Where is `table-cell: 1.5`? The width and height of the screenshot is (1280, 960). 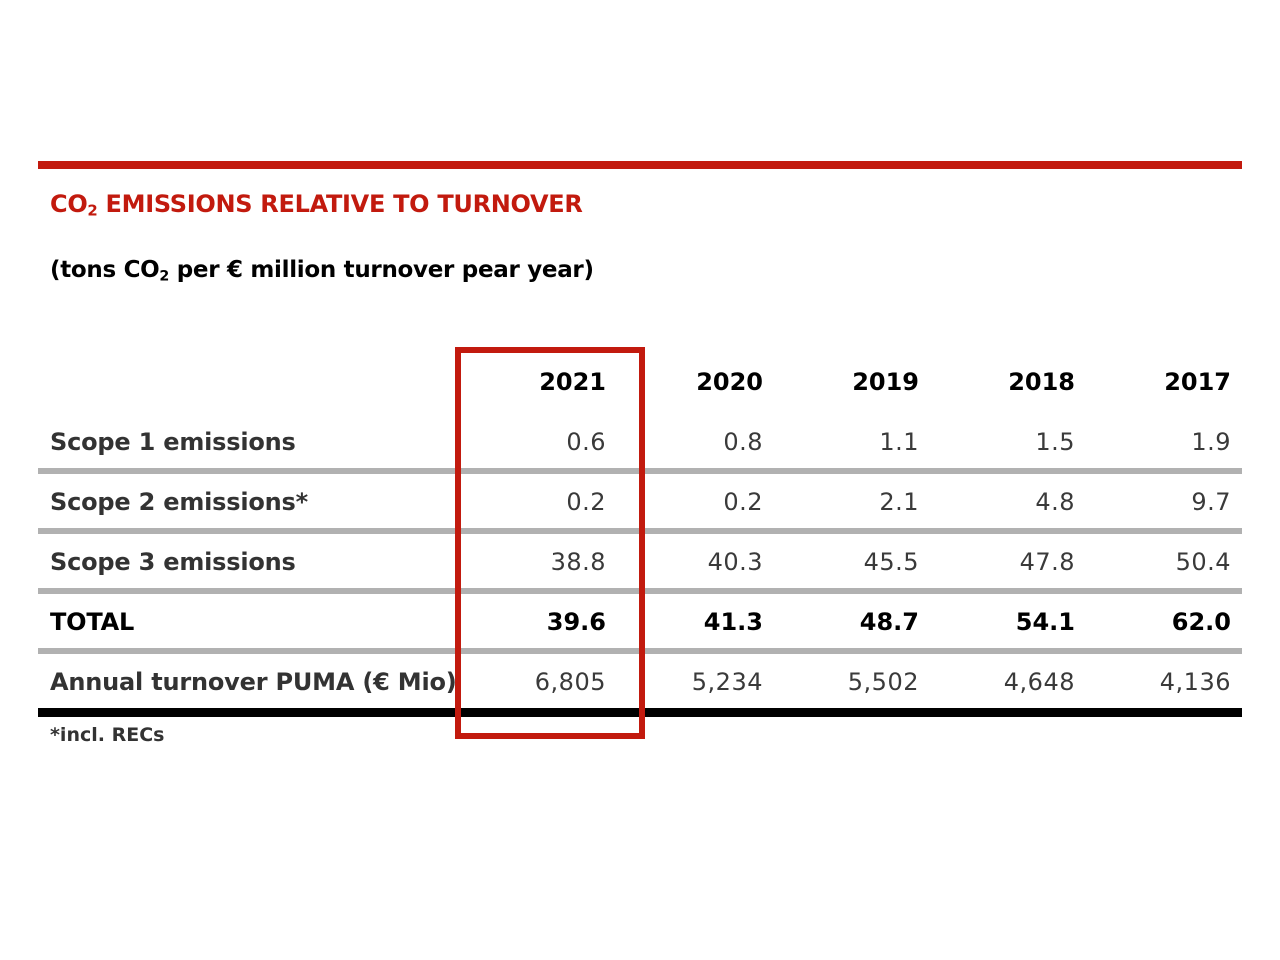 table-cell: 1.5 is located at coordinates (1055, 442).